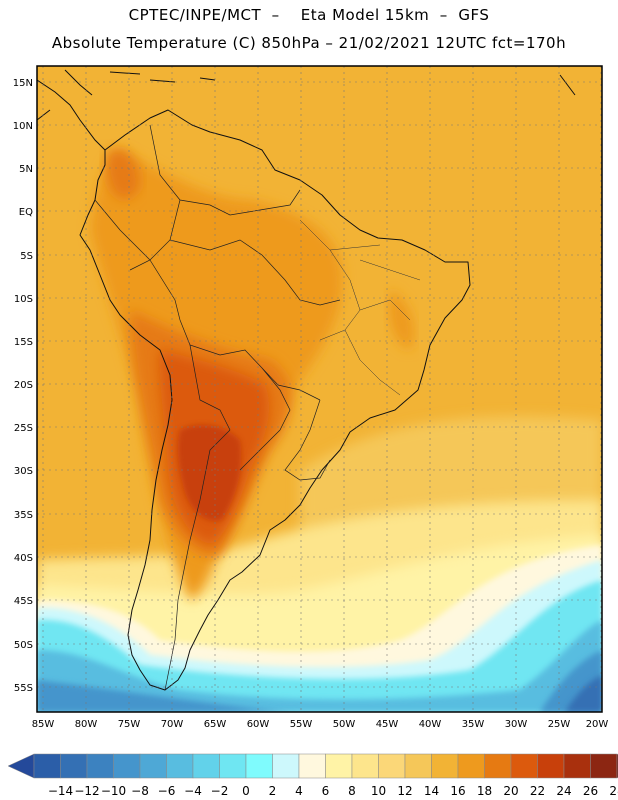 The width and height of the screenshot is (618, 800). Describe the element at coordinates (23, 299) in the screenshot. I see `lat-label: 10S` at that location.